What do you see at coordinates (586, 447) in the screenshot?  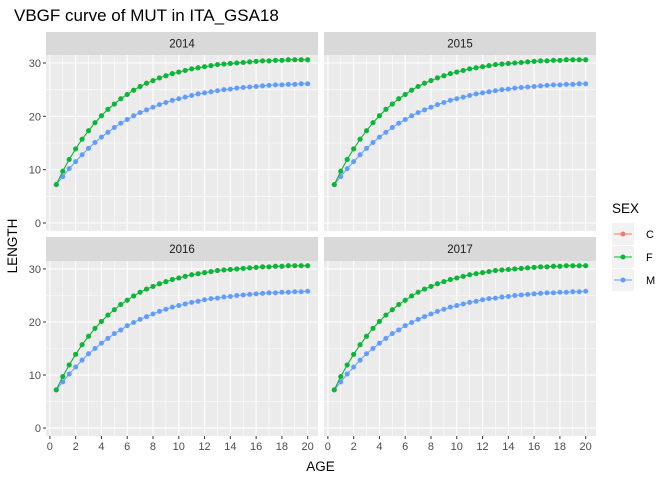 I see `x-tick-label: 20` at bounding box center [586, 447].